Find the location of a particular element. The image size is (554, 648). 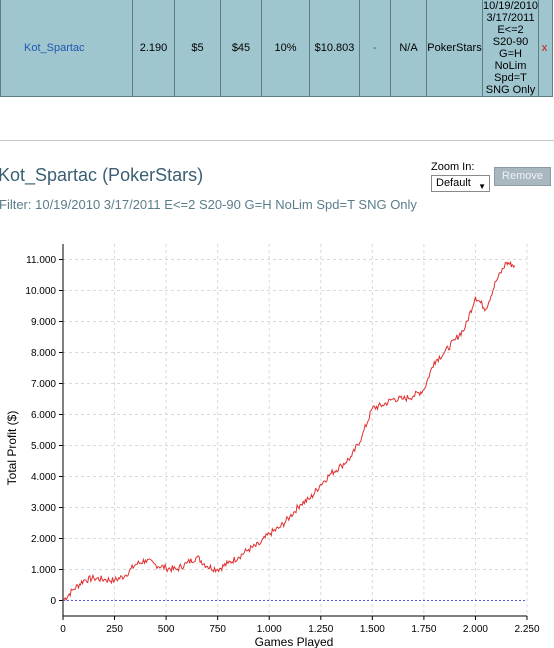

y-tick-label: 11.000 is located at coordinates (41, 260).